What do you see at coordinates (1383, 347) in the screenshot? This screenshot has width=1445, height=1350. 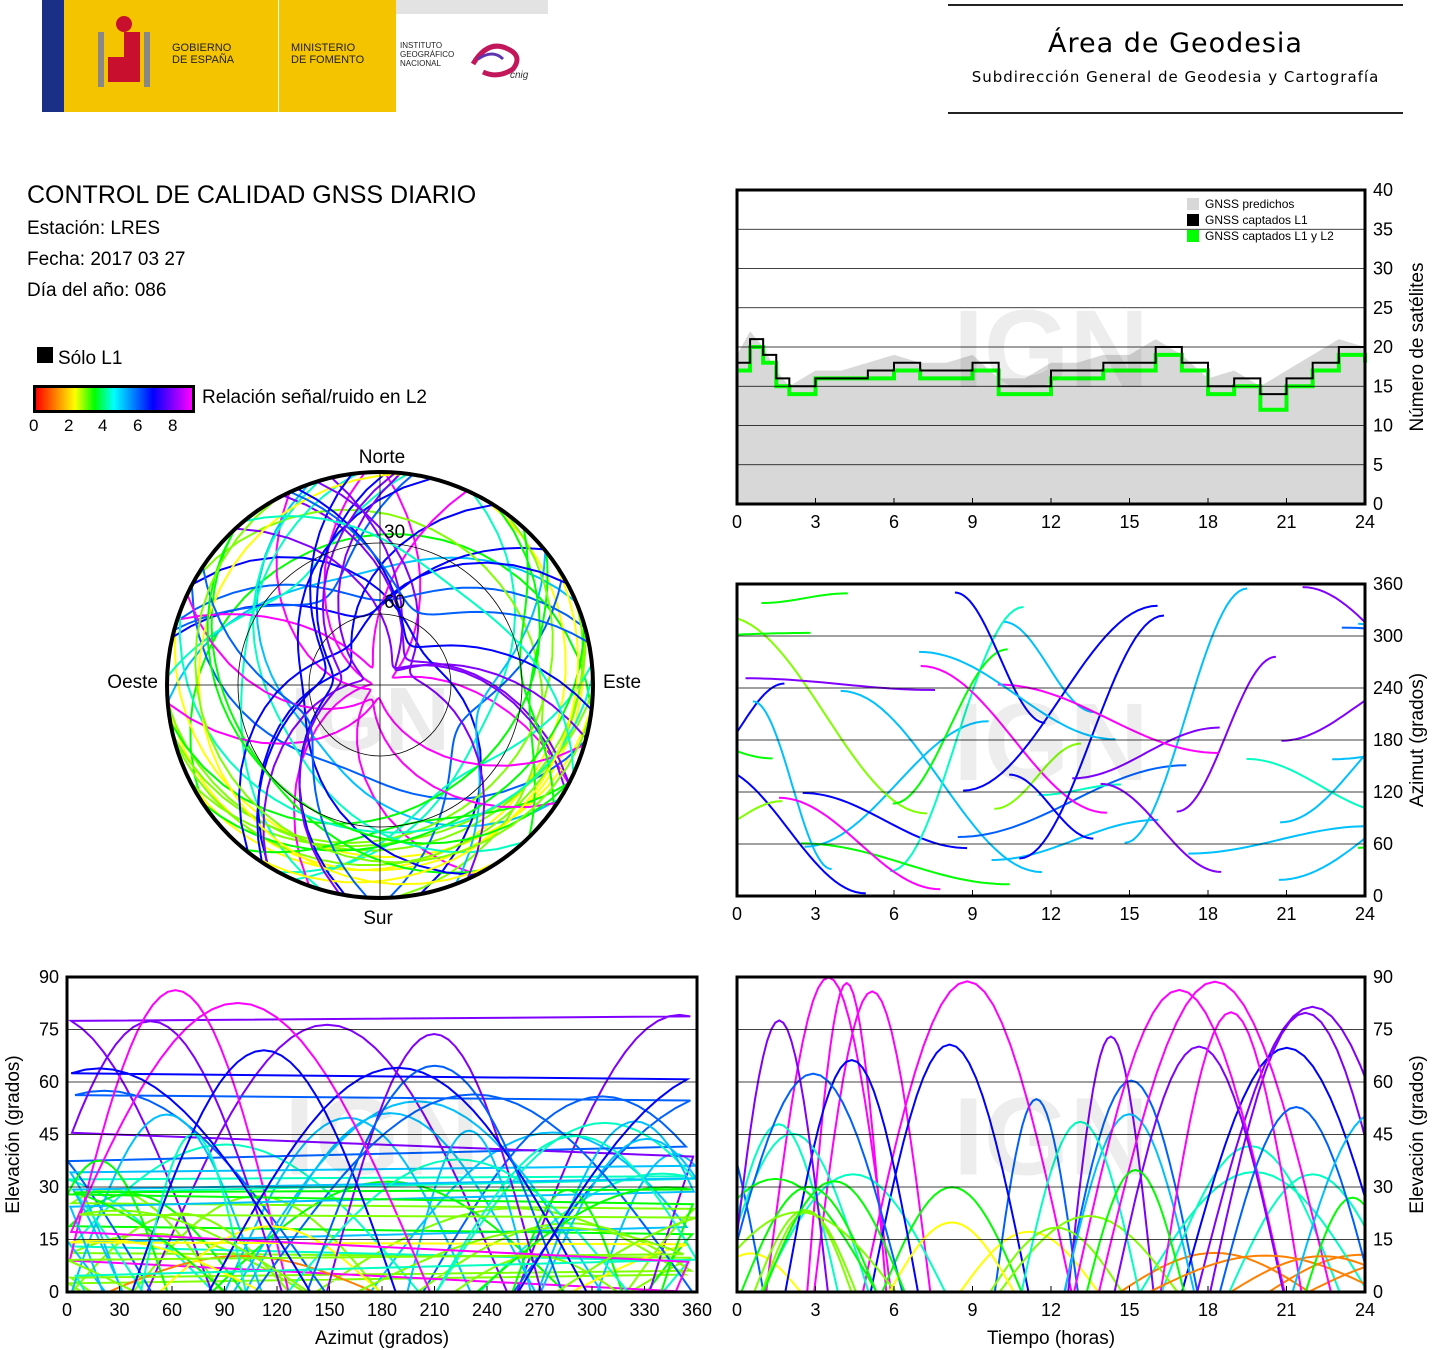 I see `y-tick-label: 20` at bounding box center [1383, 347].